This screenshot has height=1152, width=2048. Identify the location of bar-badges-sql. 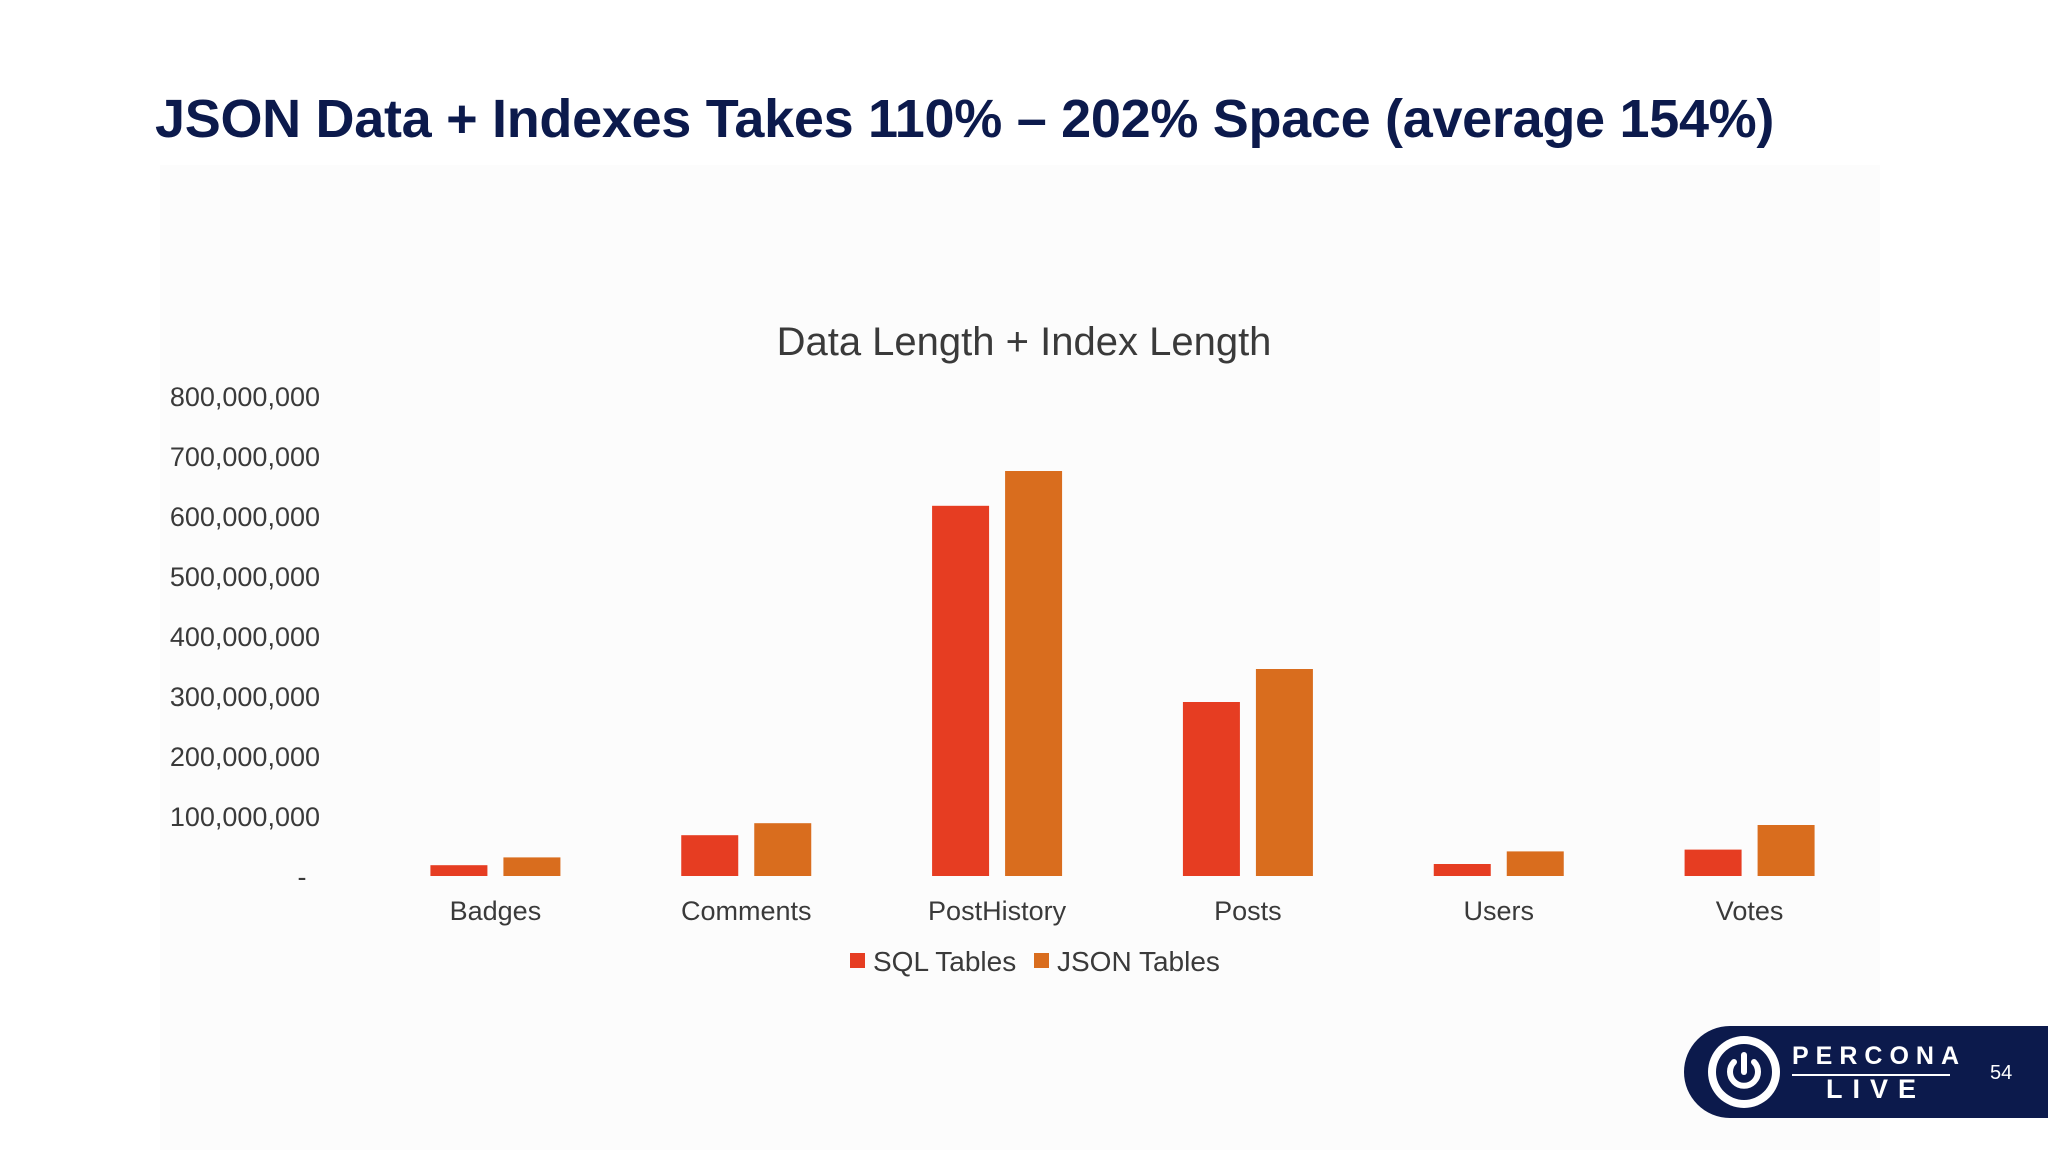
(459, 870).